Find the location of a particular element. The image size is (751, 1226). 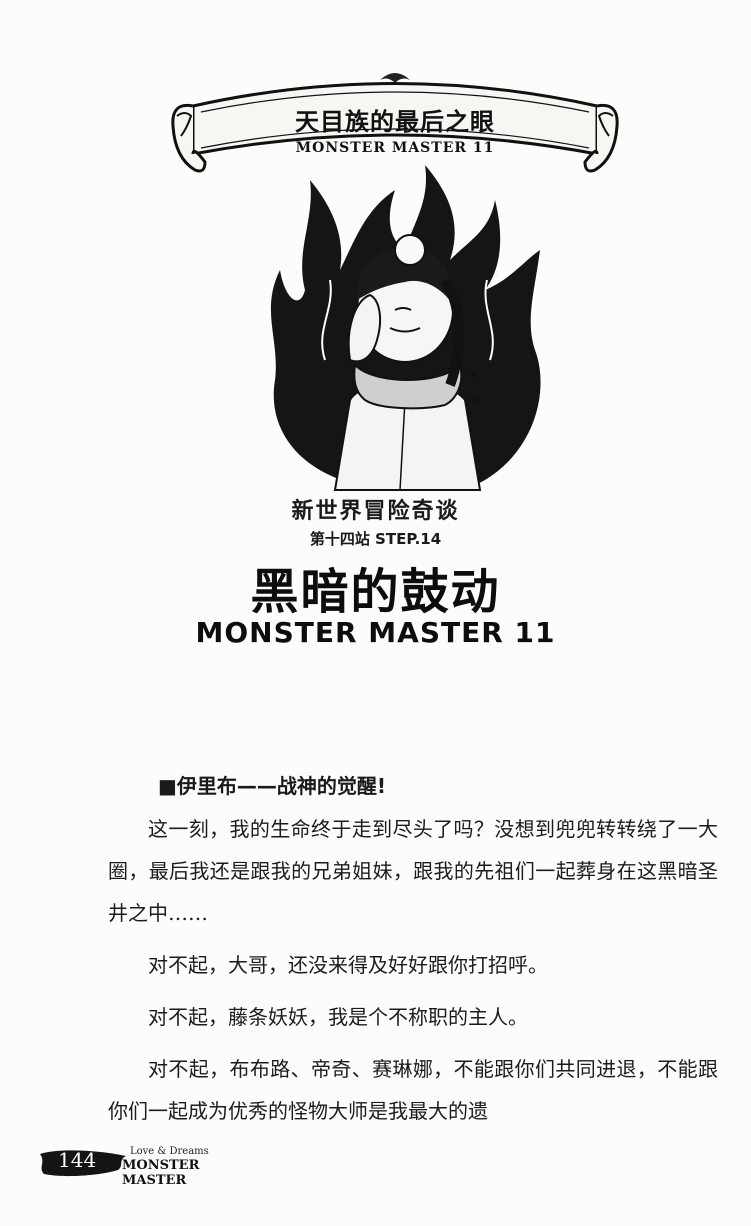

banner-title: 天目族的最后之眼 is located at coordinates (395, 122).